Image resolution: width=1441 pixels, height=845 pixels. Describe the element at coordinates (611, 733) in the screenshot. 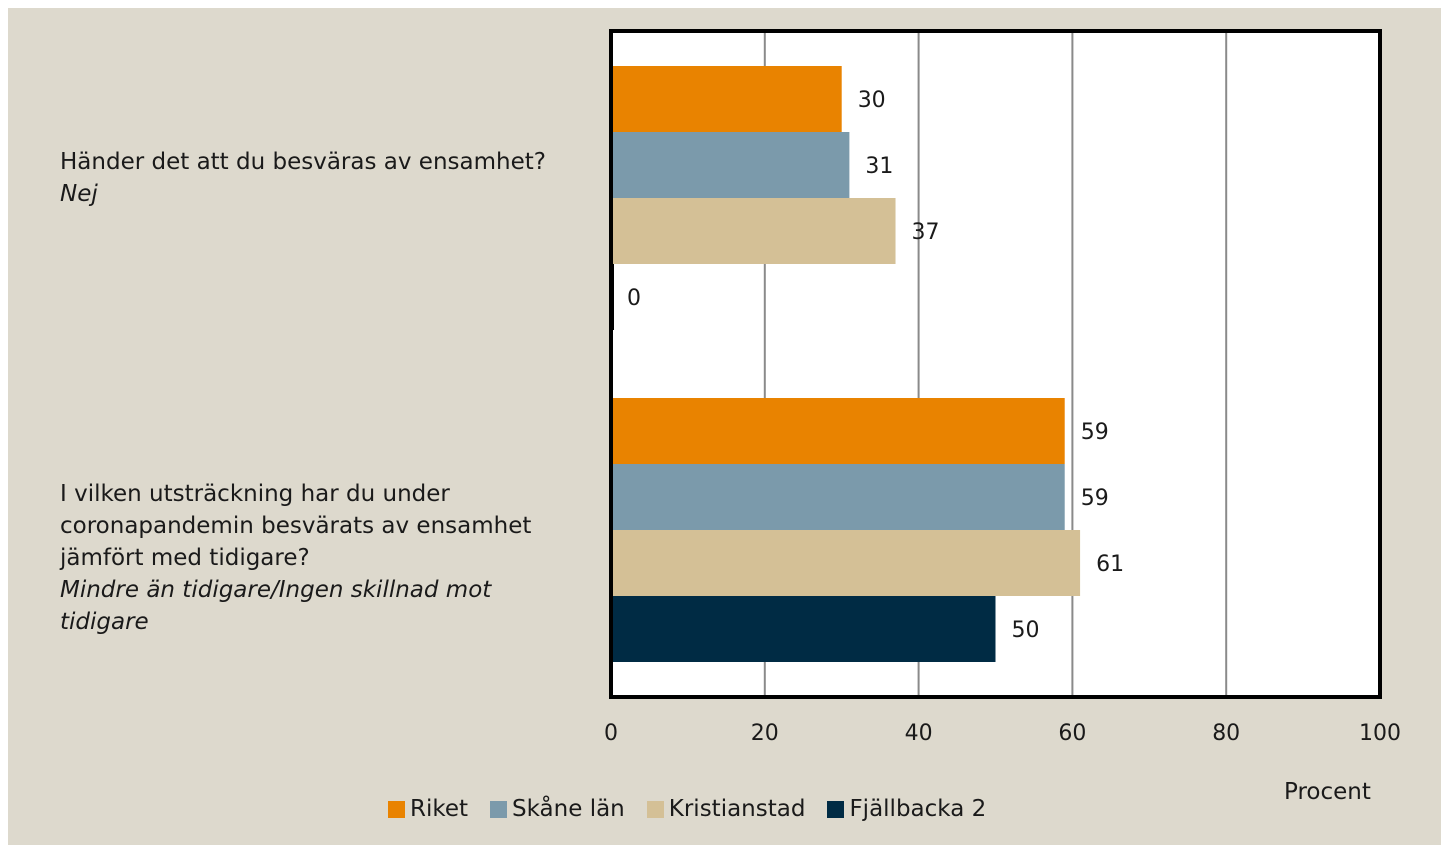

I see `x-tick-label-0: 0` at that location.